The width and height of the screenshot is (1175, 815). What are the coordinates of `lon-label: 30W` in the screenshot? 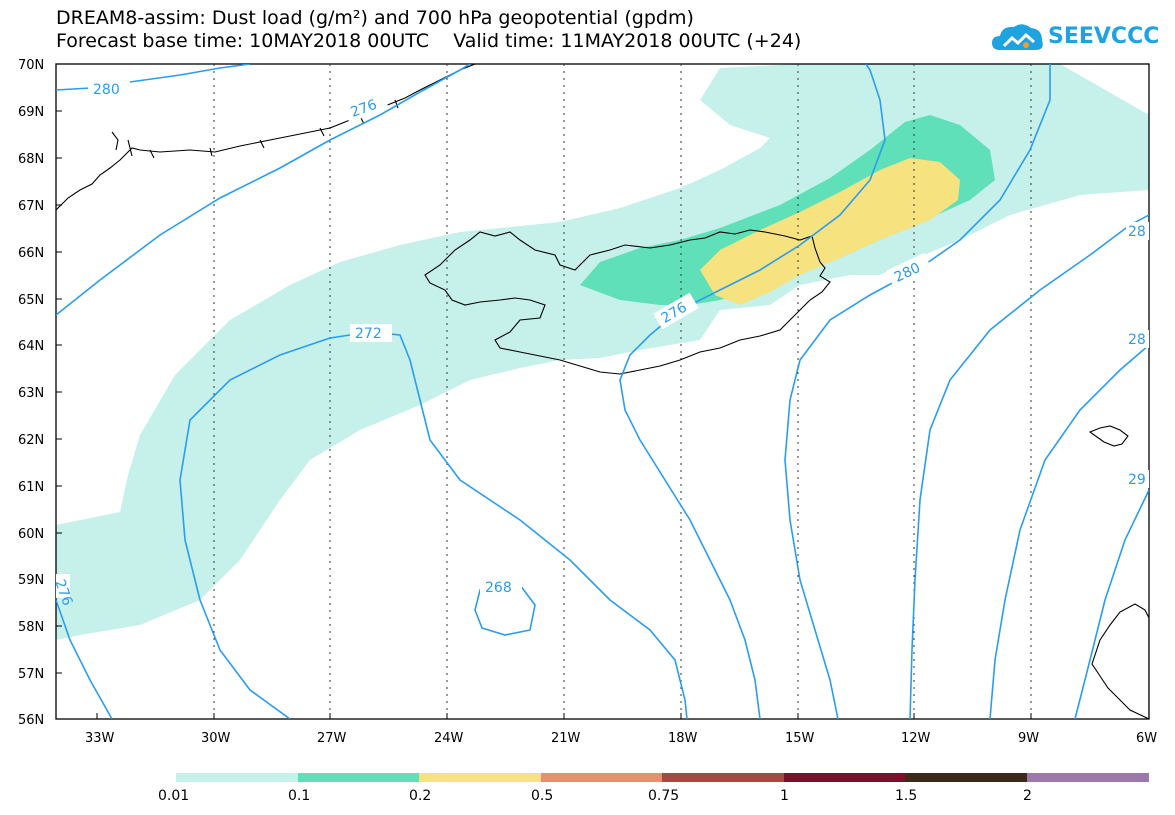 It's located at (216, 738).